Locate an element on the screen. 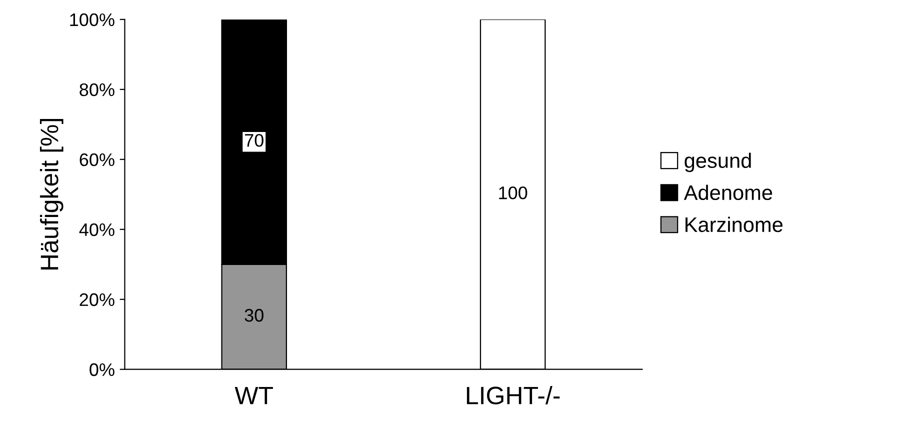 The height and width of the screenshot is (432, 924). y-tick-label: 0% is located at coordinates (102, 369).